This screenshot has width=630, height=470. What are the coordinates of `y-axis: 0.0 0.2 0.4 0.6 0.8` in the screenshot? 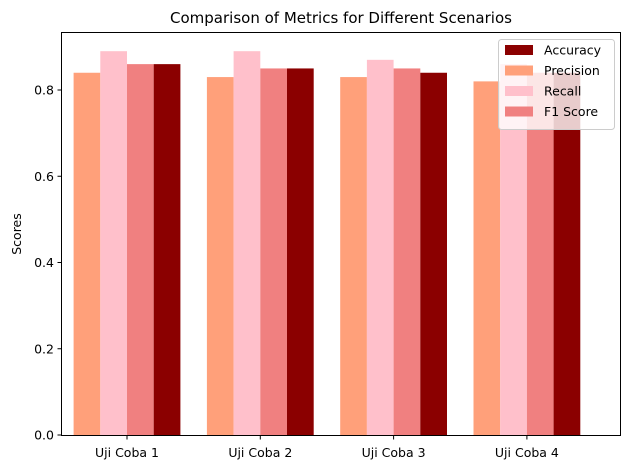 It's located at (48, 263).